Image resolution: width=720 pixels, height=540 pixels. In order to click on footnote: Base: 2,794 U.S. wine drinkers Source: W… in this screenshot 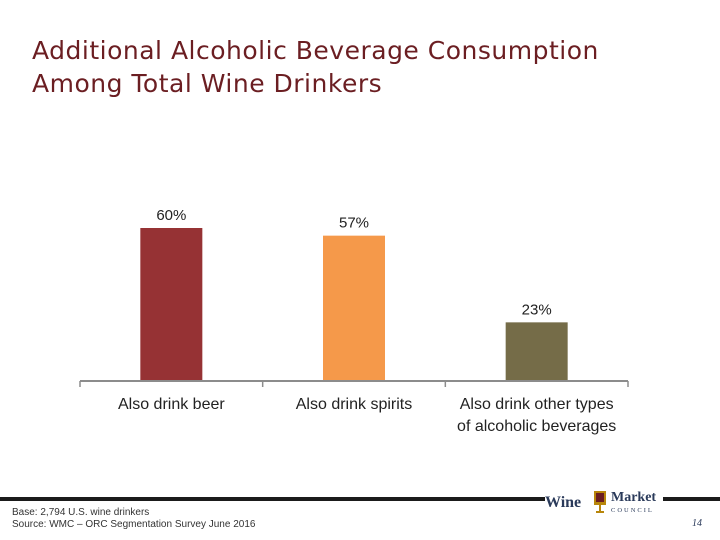, I will do `click(133, 519)`.